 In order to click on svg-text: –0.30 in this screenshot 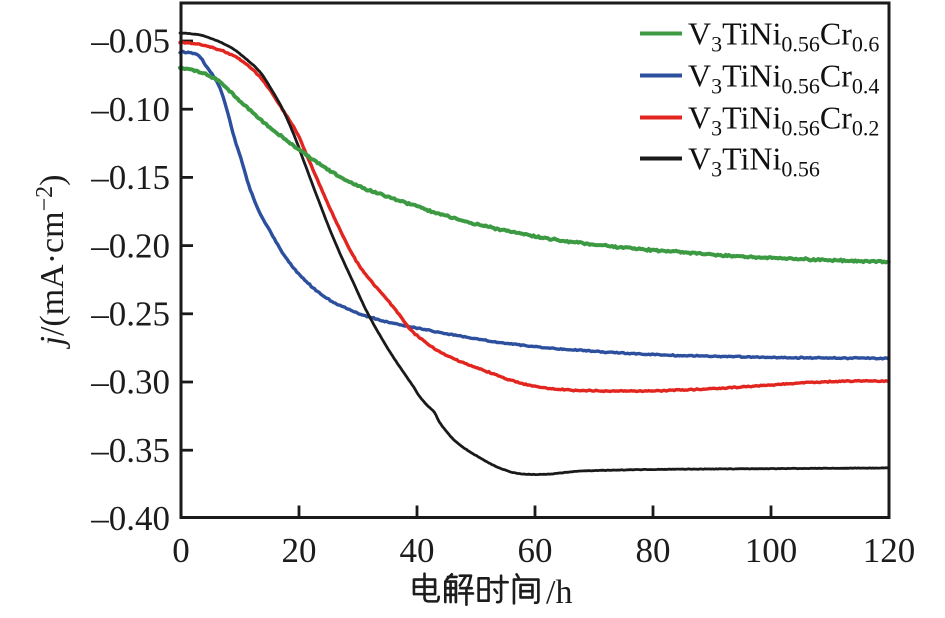, I will do `click(130, 382)`.